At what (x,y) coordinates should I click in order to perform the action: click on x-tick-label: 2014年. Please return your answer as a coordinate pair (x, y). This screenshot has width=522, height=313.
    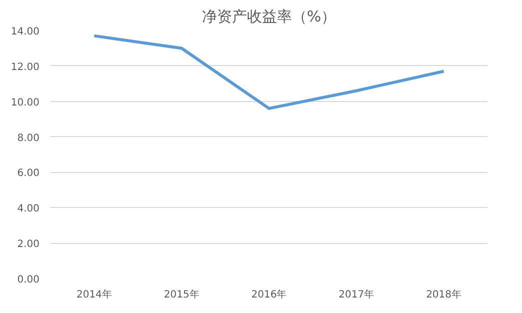
    Looking at the image, I should click on (94, 294).